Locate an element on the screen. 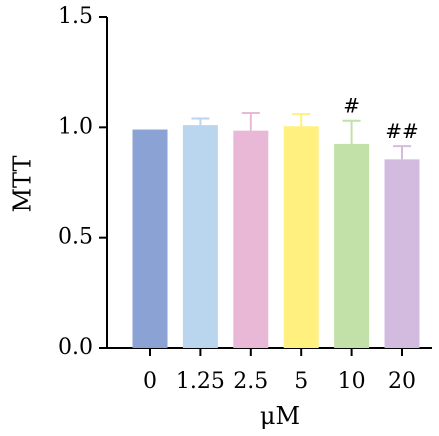  x-tick-label: 0 is located at coordinates (150, 381).